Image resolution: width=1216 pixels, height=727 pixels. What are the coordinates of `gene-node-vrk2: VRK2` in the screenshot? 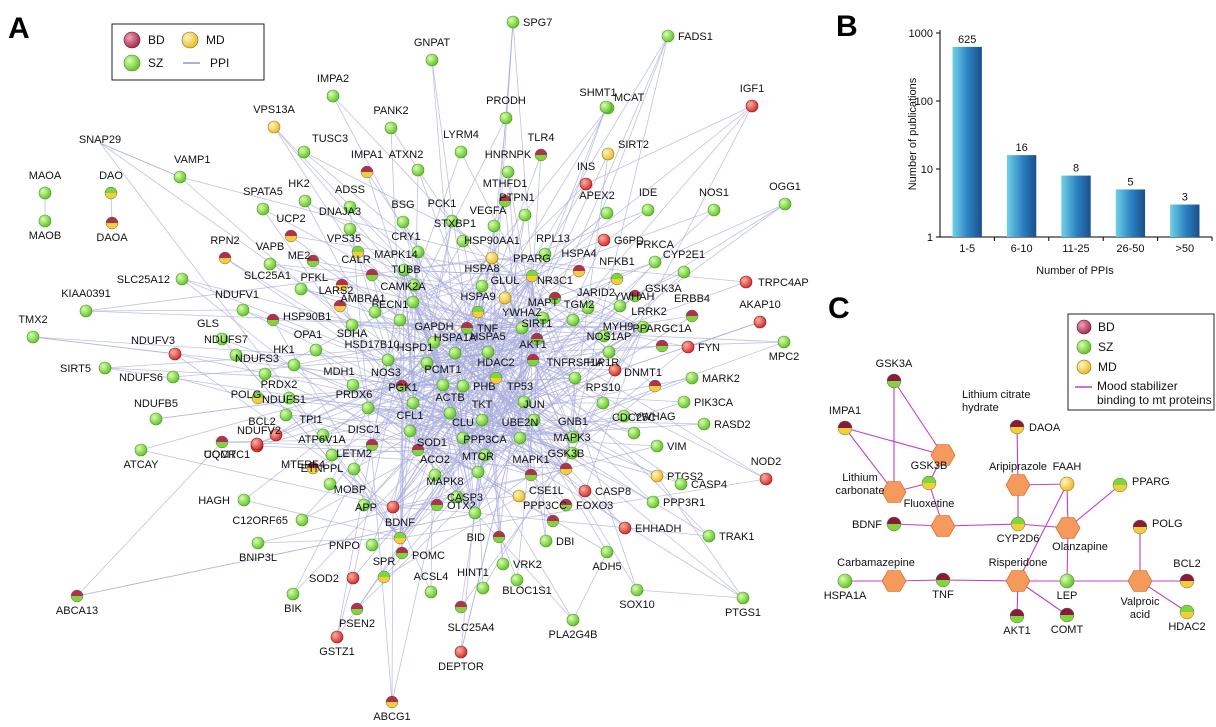 It's located at (519, 564).